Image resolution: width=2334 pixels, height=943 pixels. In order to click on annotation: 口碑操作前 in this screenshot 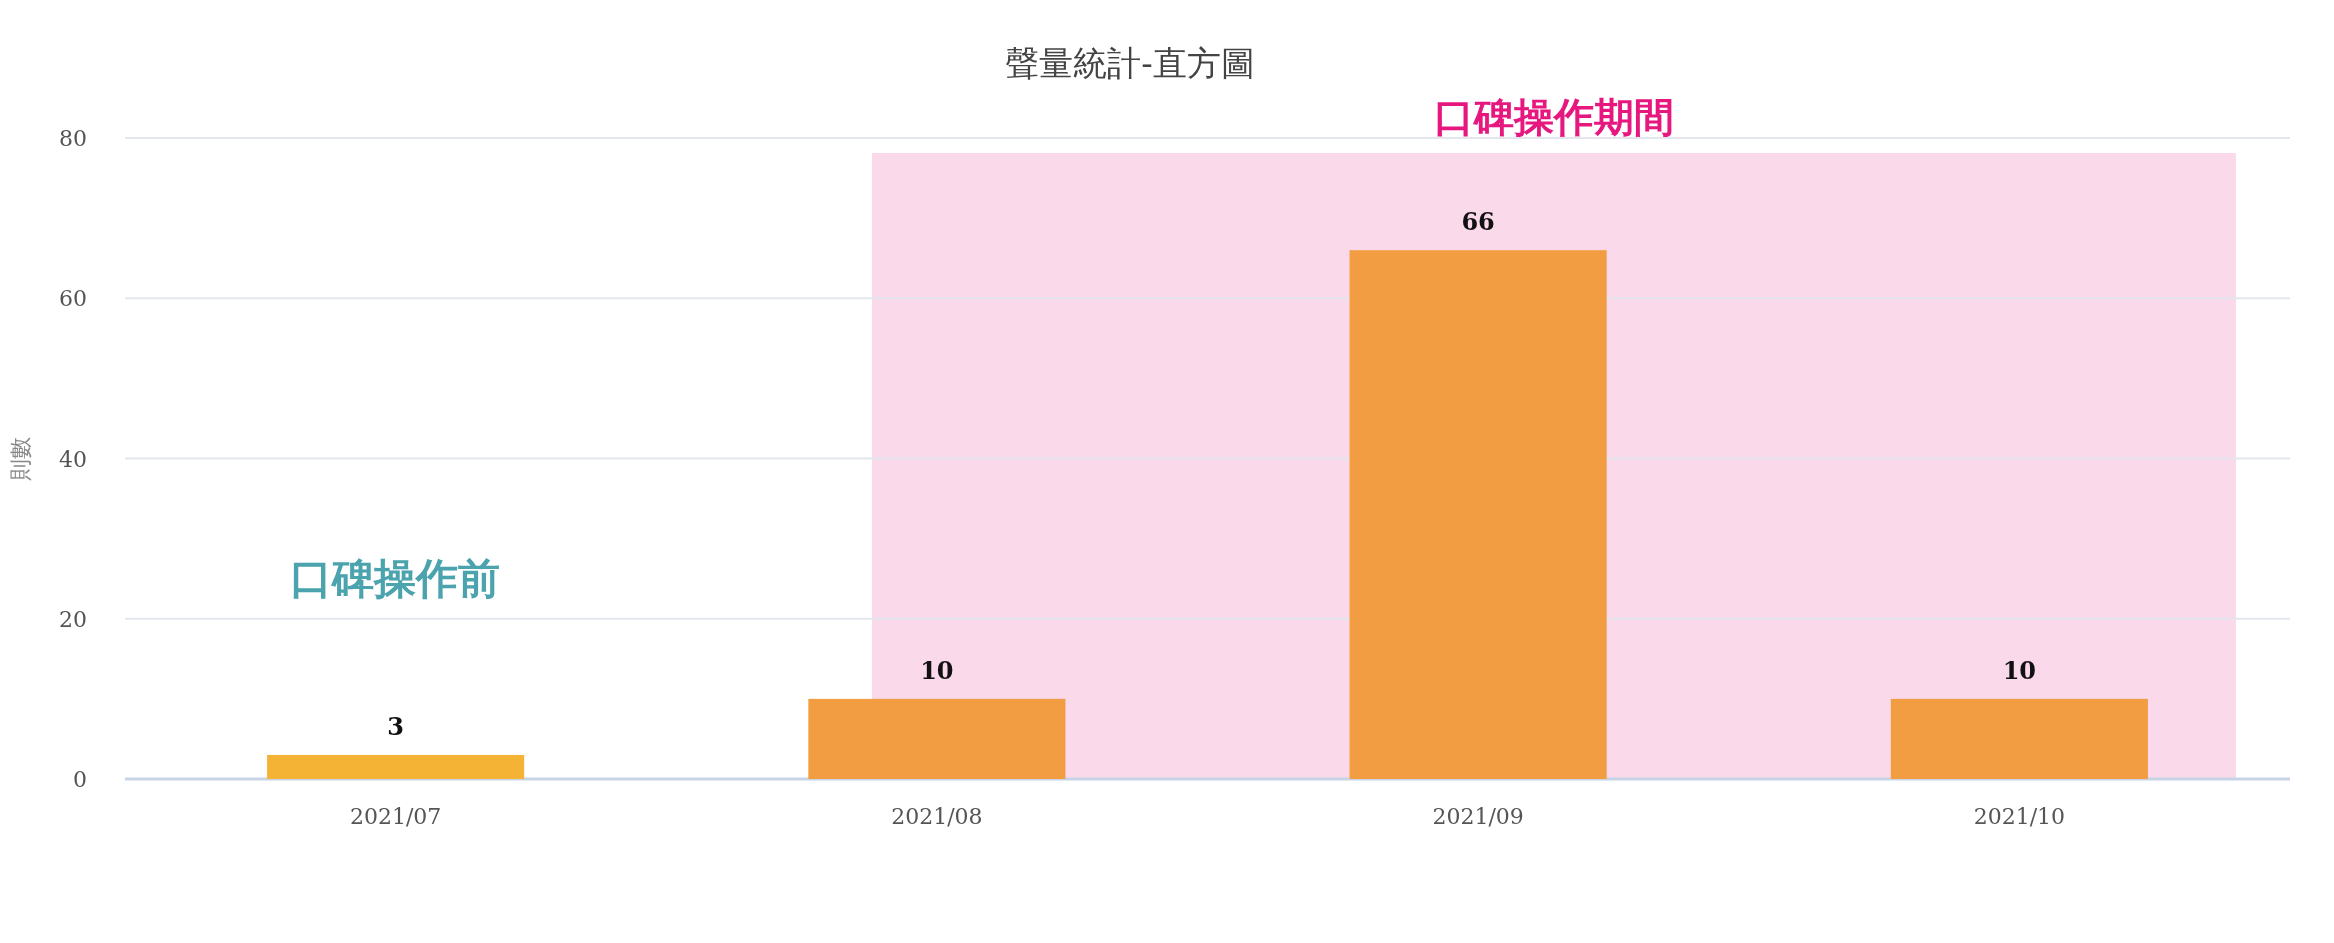, I will do `click(395, 578)`.